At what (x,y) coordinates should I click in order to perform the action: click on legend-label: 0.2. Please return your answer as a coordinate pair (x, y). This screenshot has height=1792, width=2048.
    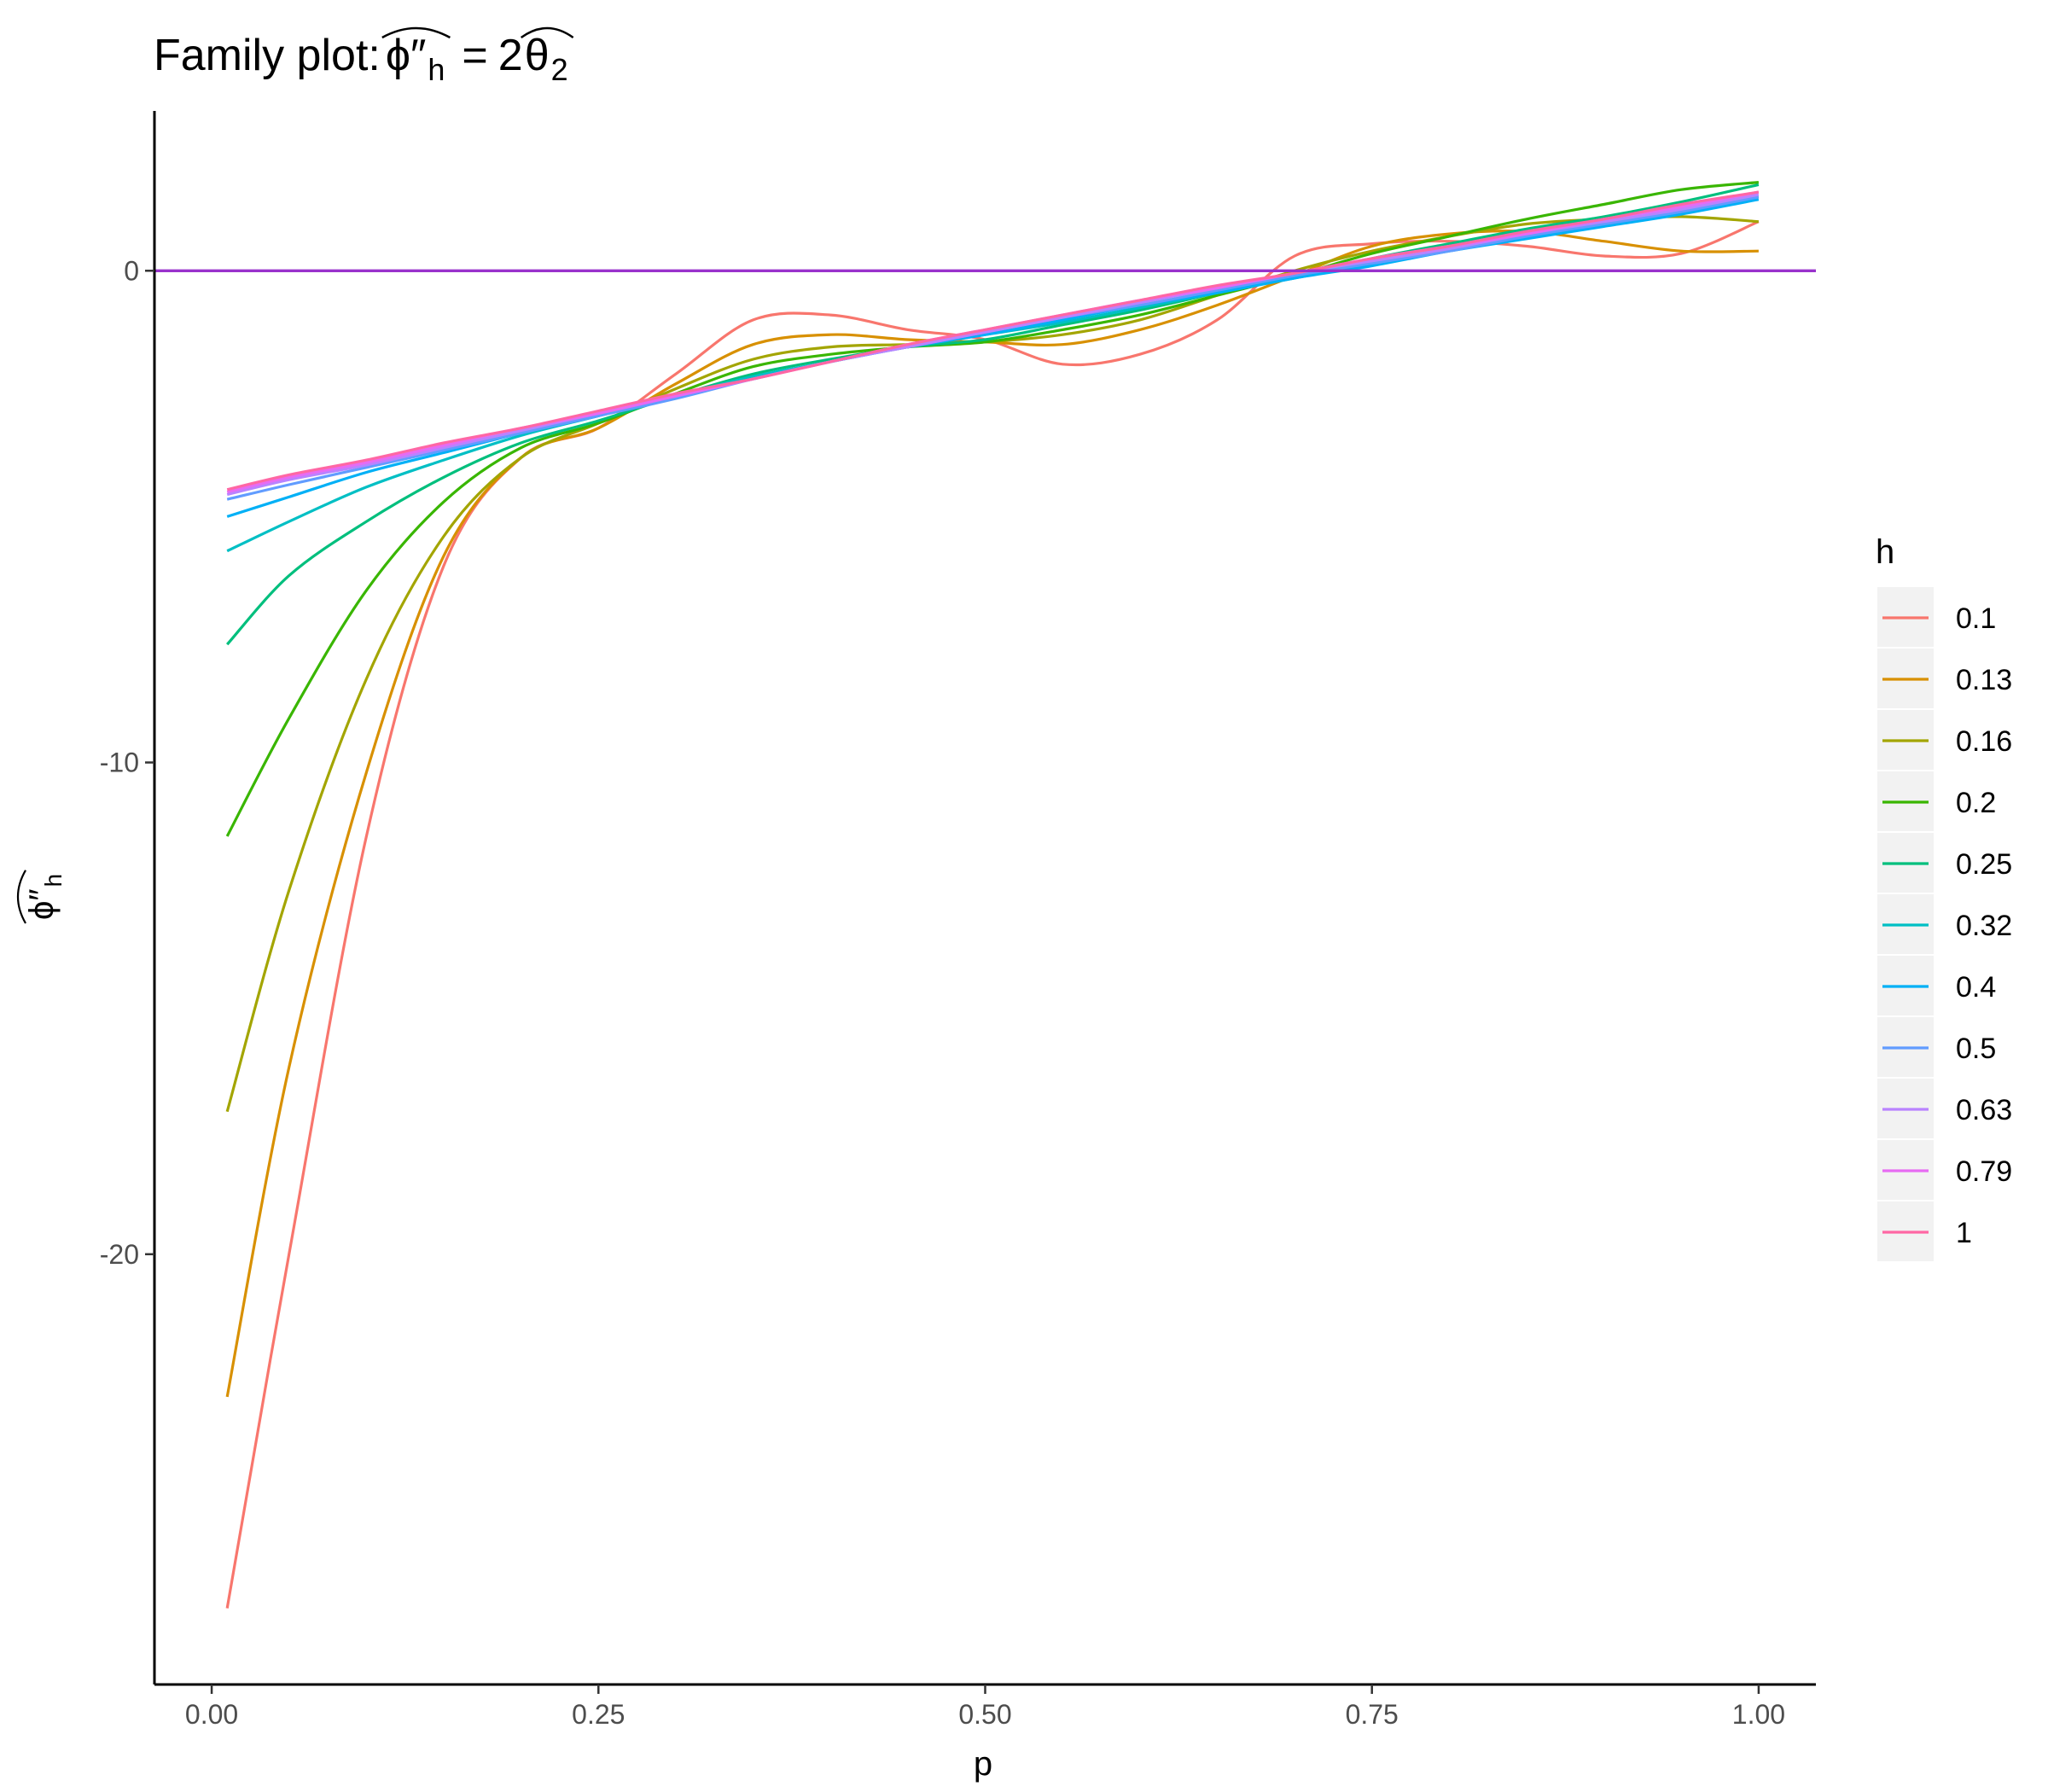
    Looking at the image, I should click on (1976, 803).